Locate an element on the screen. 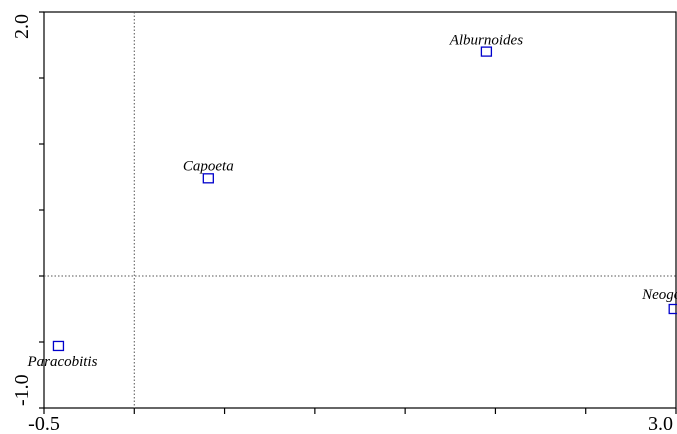  point-marker-paracobitis is located at coordinates (58, 346).